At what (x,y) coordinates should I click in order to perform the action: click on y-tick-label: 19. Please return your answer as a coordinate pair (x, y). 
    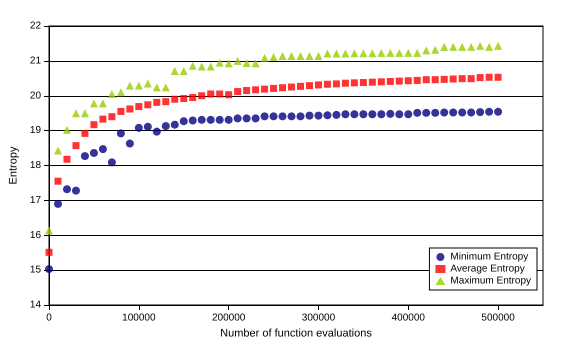
    Looking at the image, I should click on (36, 130).